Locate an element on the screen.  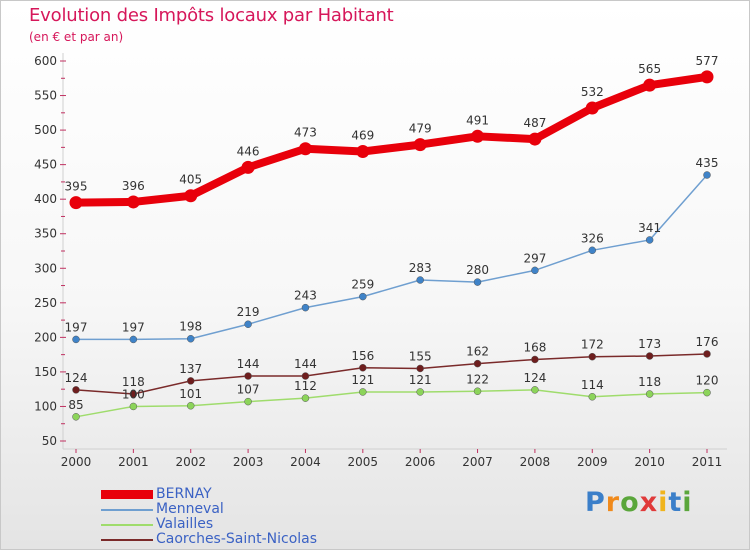
proxiti-logo: Proxiti is located at coordinates (639, 502).